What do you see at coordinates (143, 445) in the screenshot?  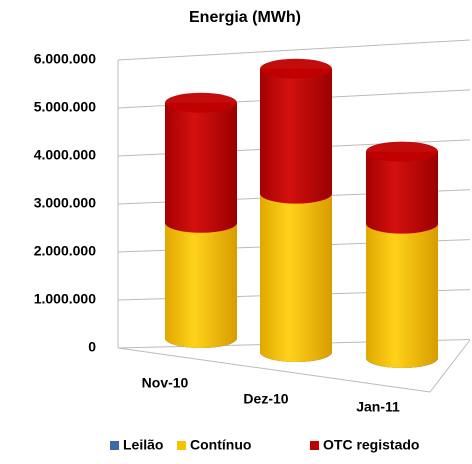 I see `legend-label: Leilão` at bounding box center [143, 445].